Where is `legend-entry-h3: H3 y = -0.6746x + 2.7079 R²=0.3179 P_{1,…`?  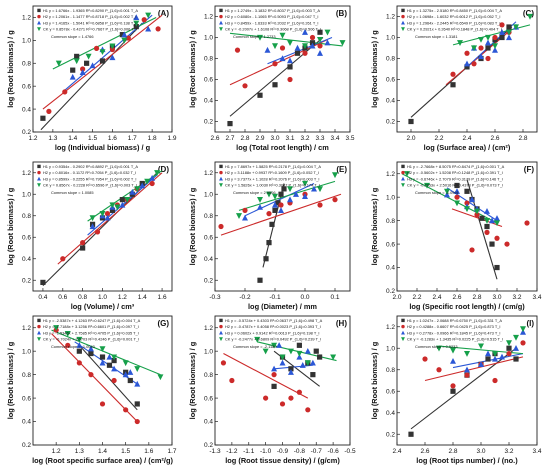 legend-entry-h3: H3 y = -0.6746x + 2.7079 R²=0.3179 P_{1,… is located at coordinates (455, 178).